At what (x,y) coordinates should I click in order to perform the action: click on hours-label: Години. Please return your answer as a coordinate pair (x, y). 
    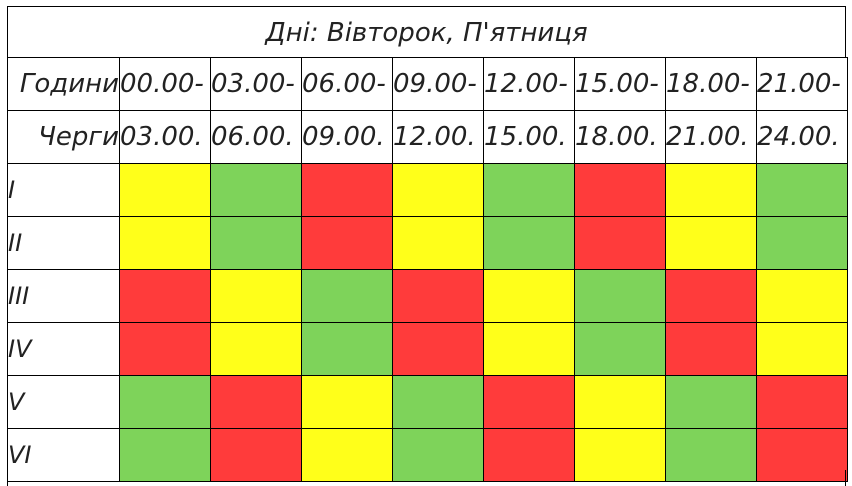
    Looking at the image, I should click on (63, 84).